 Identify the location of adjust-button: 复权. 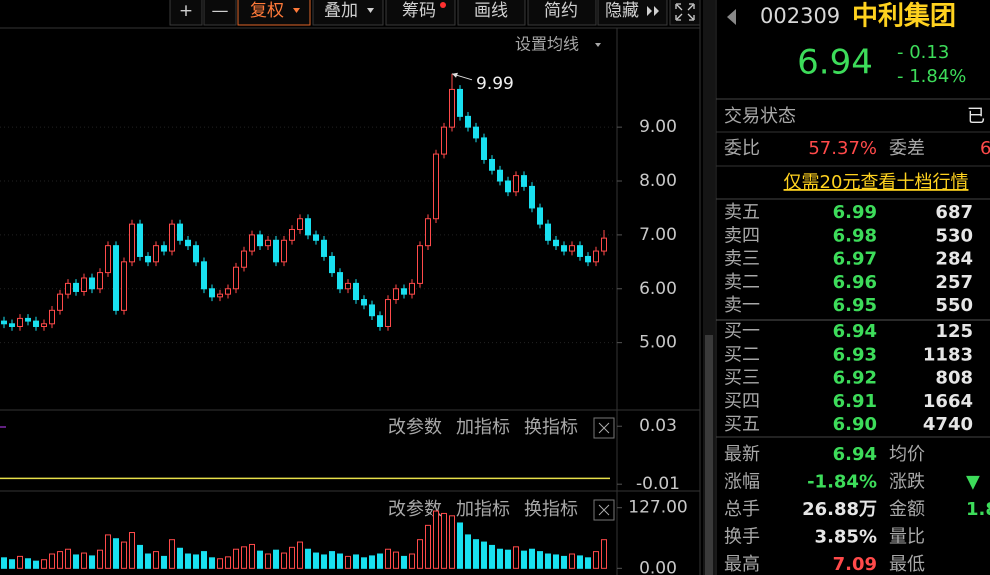
(267, 11).